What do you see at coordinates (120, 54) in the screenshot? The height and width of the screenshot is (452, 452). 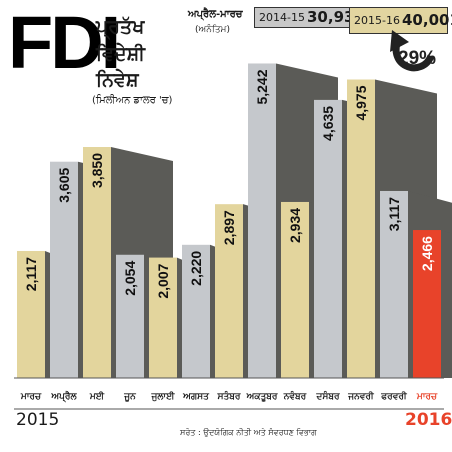 I see `title-line-2: ਵਿਦੇਸ਼ੀ` at bounding box center [120, 54].